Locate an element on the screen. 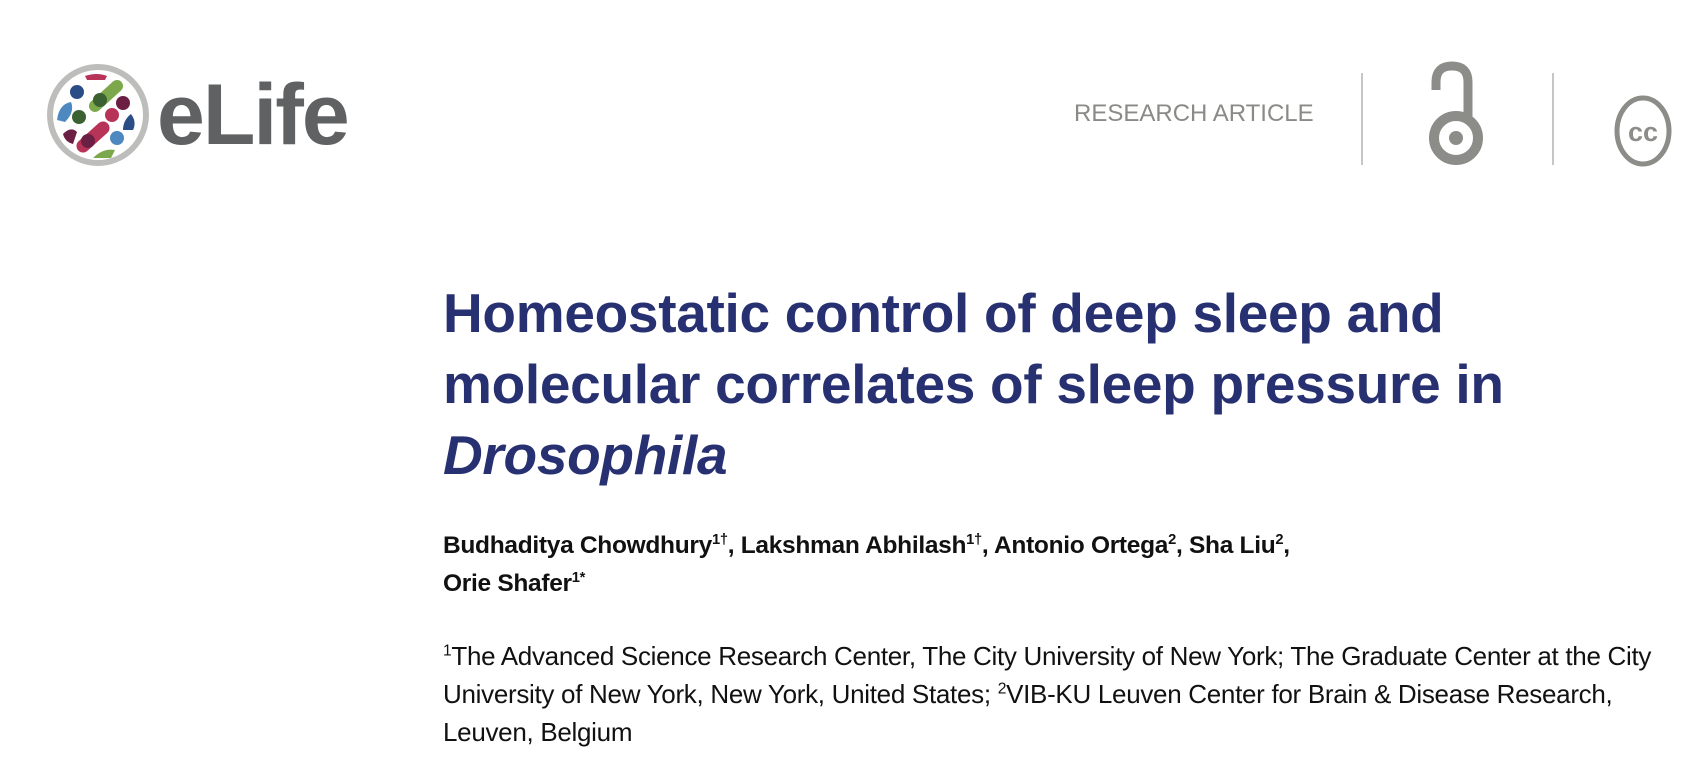 The height and width of the screenshot is (774, 1696). elife-logo: eLife is located at coordinates (200, 115).